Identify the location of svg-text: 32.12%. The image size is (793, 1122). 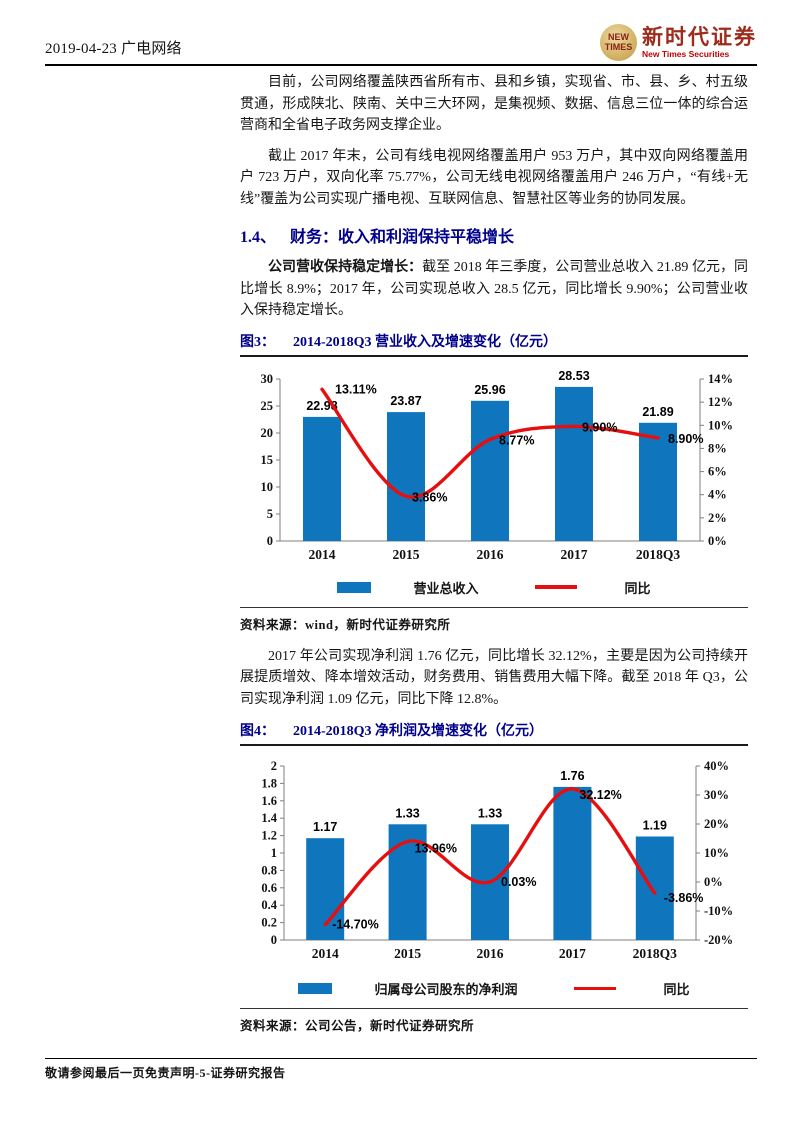
(600, 795).